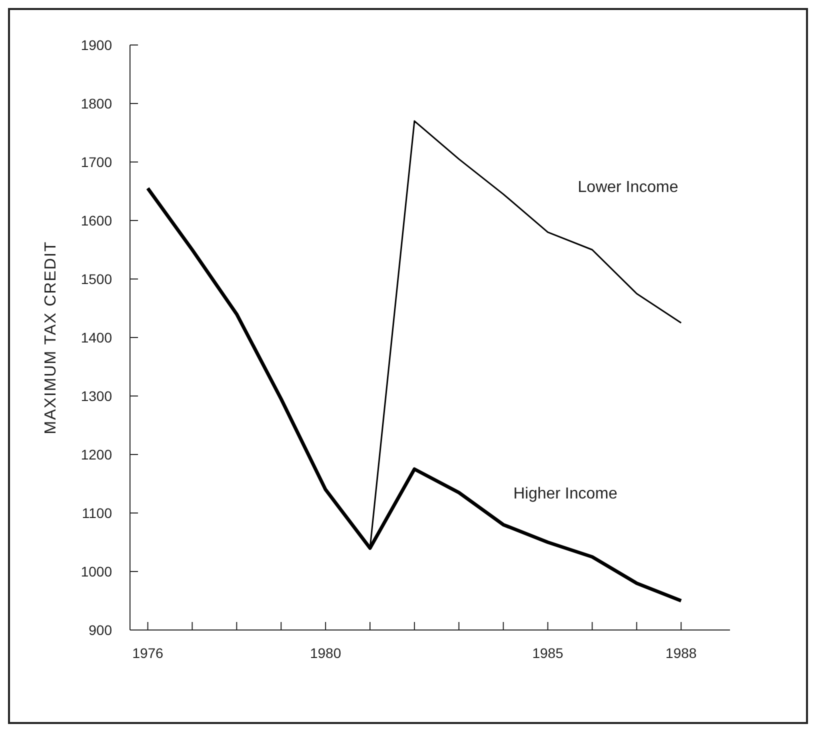 The image size is (818, 734). I want to click on y-axis-title: MAXIMUM TAX CREDIT, so click(51, 337).